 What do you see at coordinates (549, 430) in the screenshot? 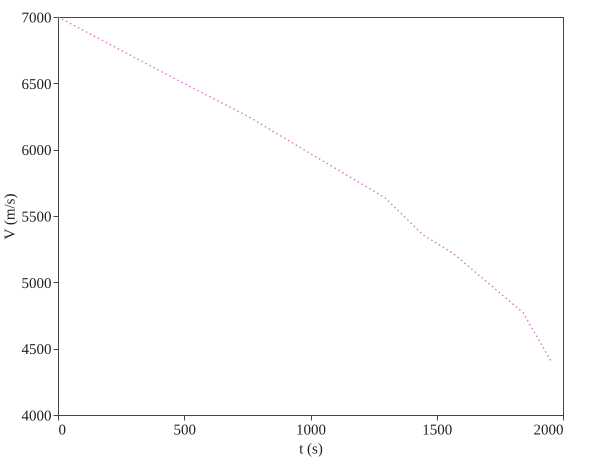
I see `x-tick-label: 2000` at bounding box center [549, 430].